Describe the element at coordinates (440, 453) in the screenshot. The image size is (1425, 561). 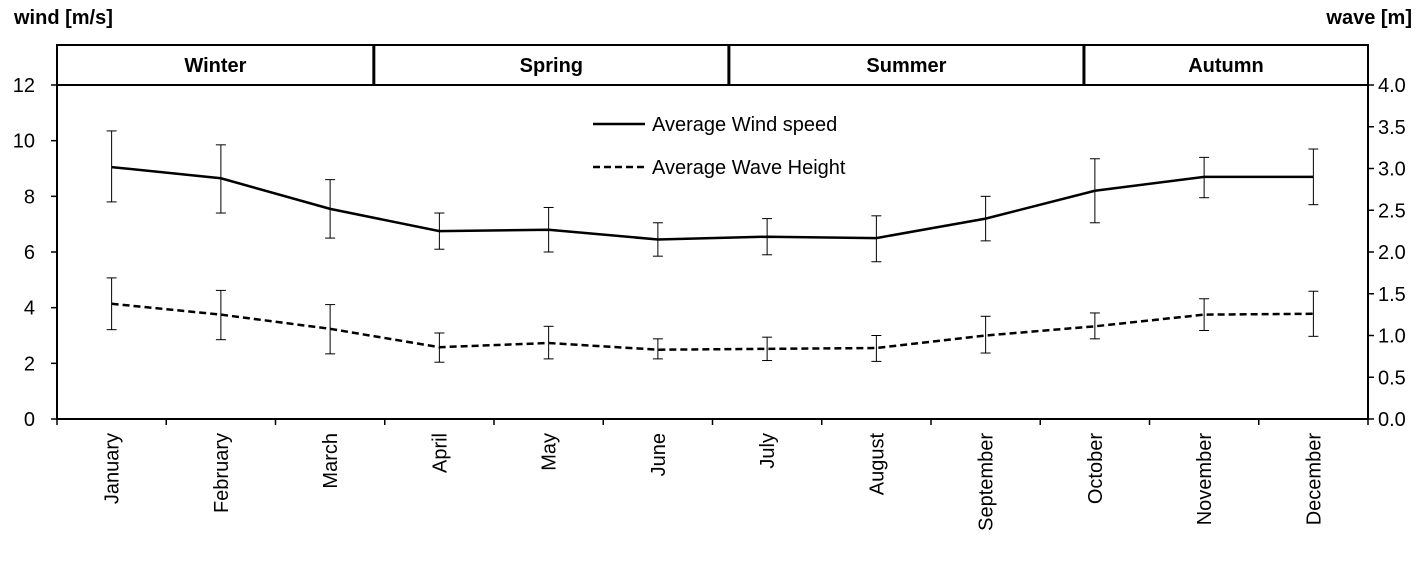
I see `x-tick-label: April` at that location.